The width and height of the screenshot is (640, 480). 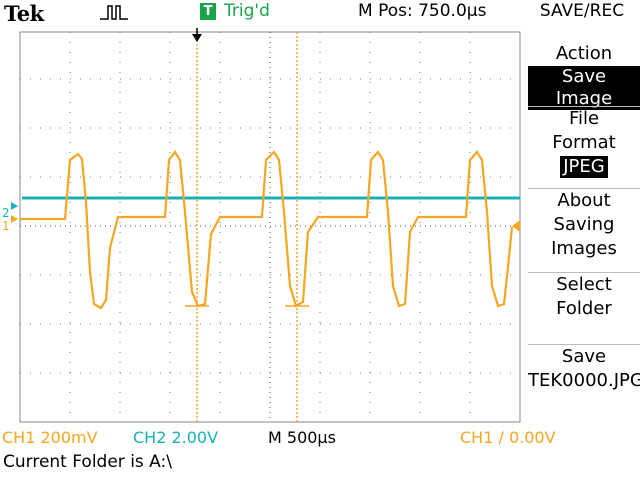 I want to click on trigger-status: Trig'd, so click(x=247, y=11).